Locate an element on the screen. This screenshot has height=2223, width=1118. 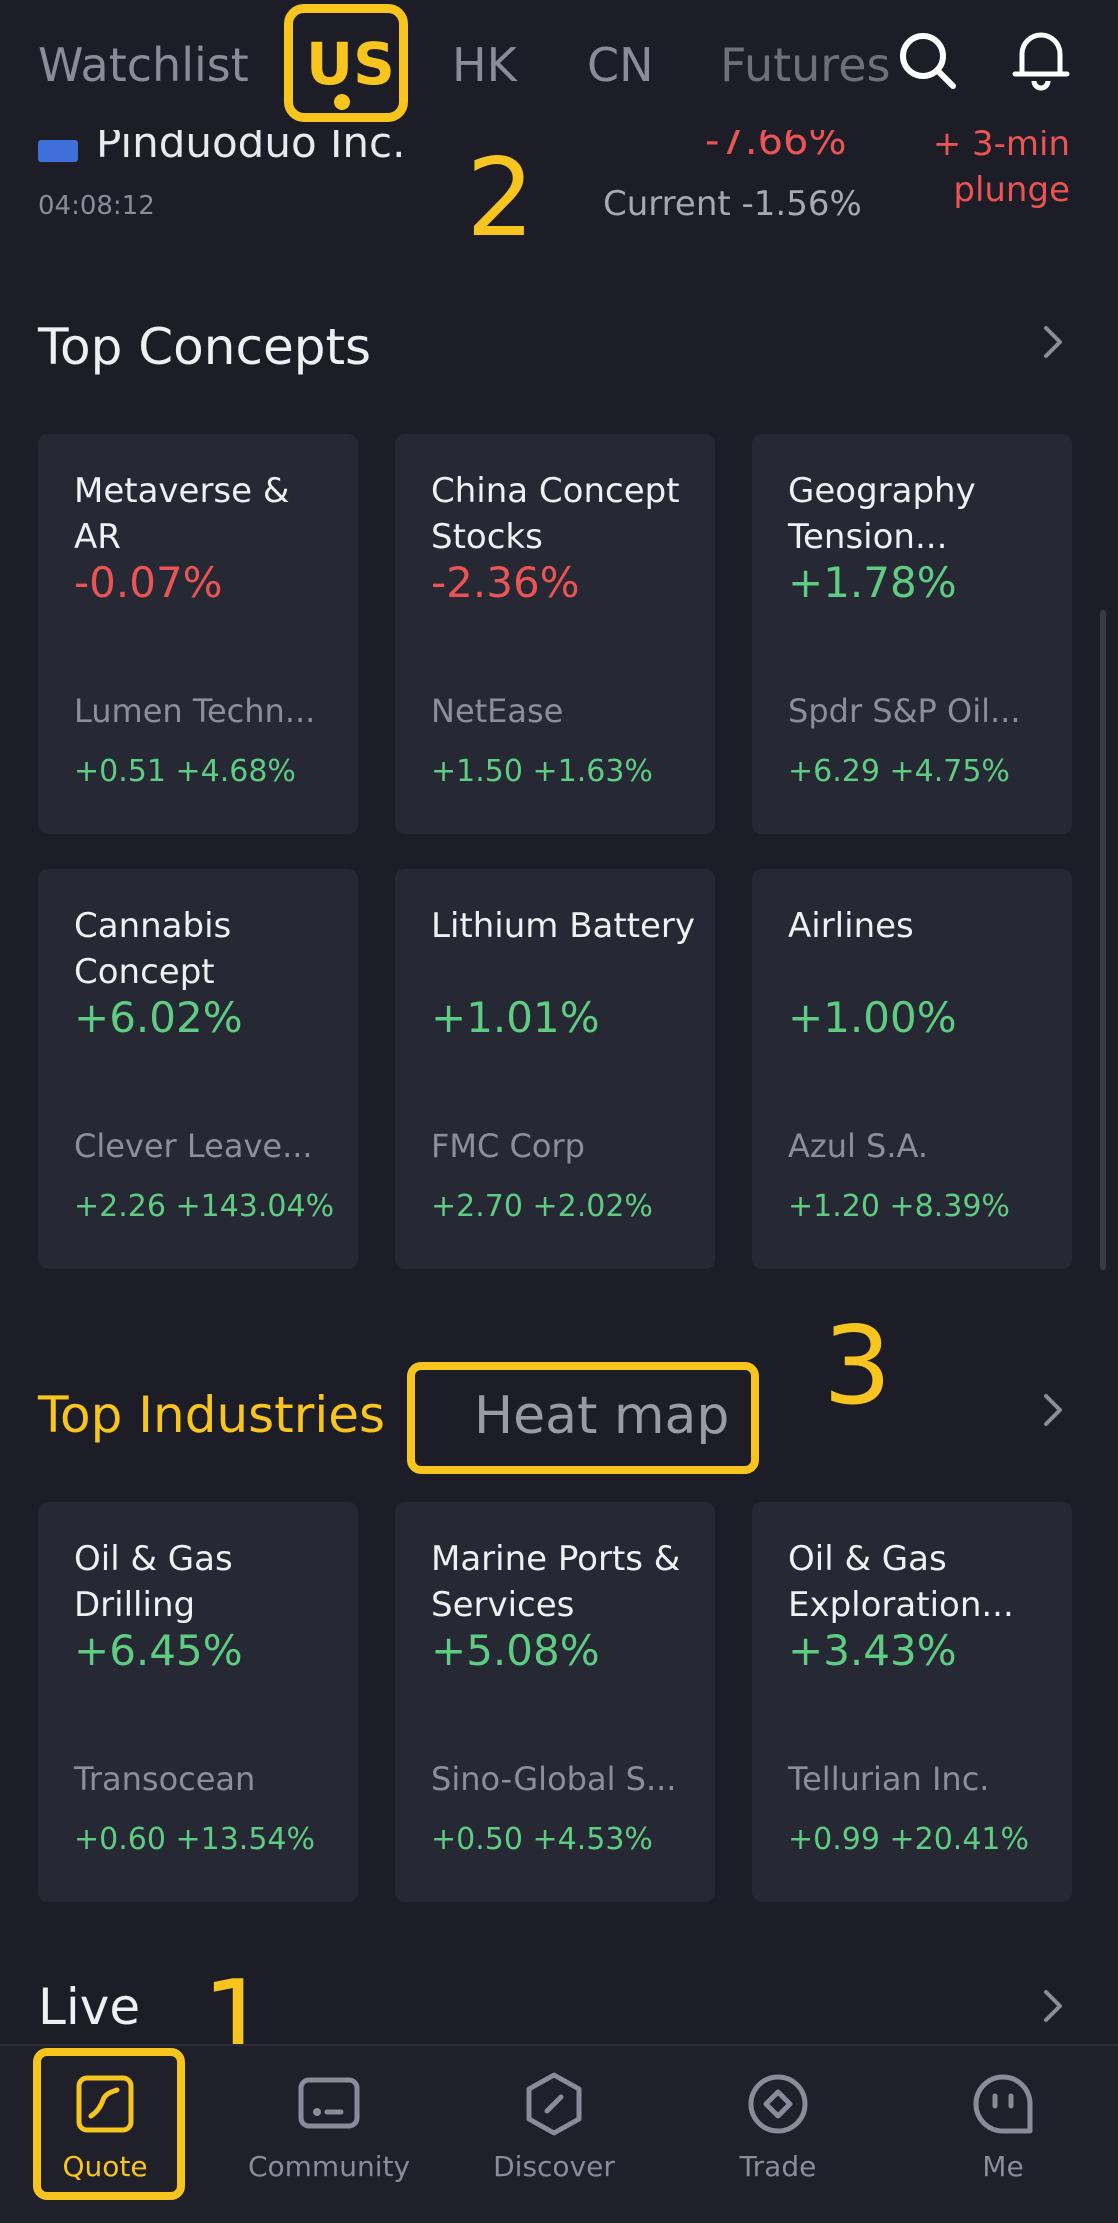
card-name: Marine Ports & Services is located at coordinates (556, 1582).